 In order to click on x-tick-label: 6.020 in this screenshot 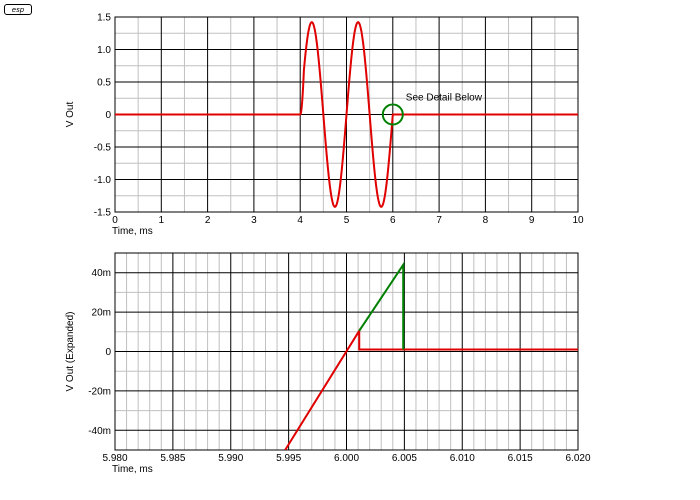, I will do `click(577, 458)`.